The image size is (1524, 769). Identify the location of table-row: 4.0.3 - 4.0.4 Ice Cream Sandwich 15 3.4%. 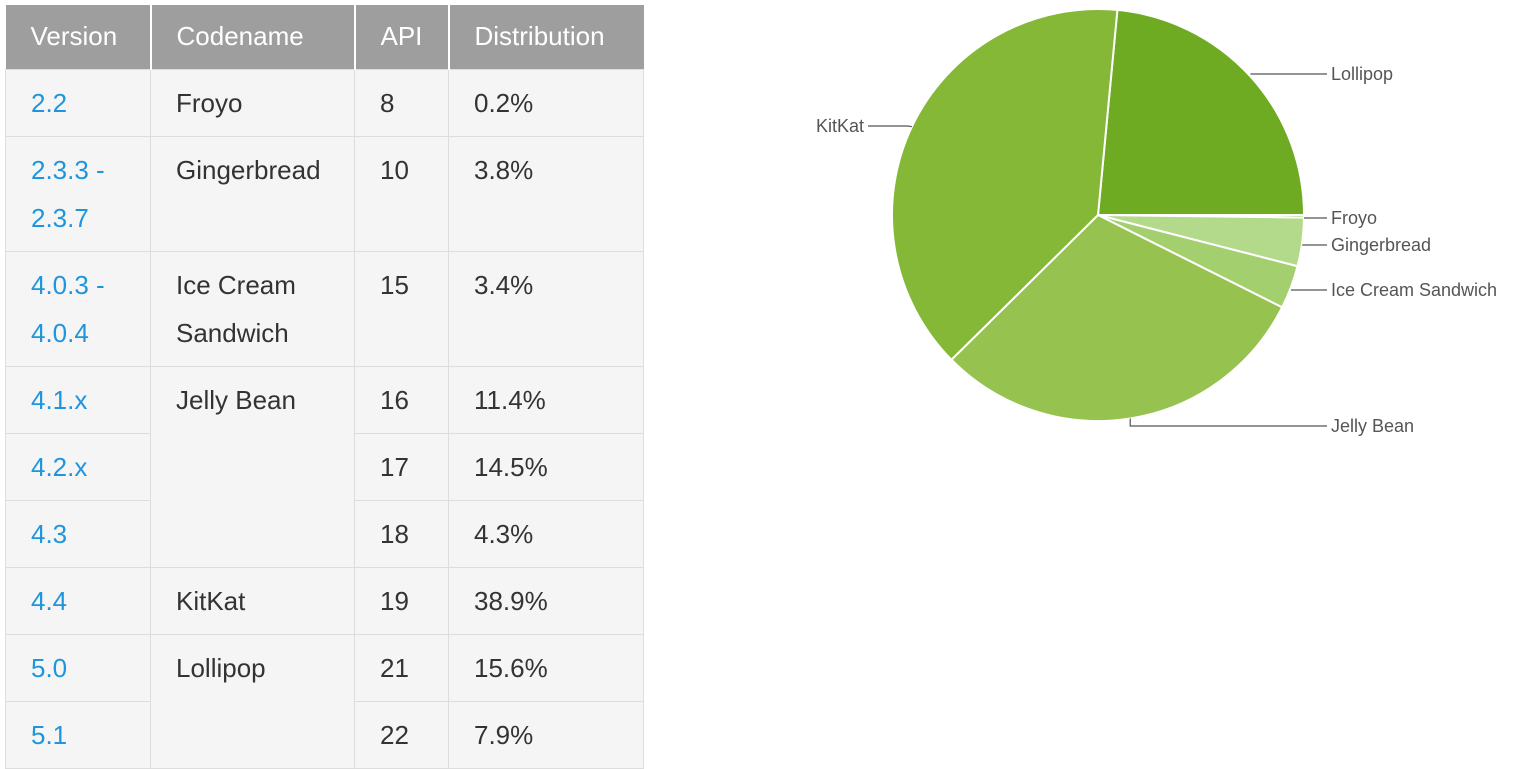
(324, 308).